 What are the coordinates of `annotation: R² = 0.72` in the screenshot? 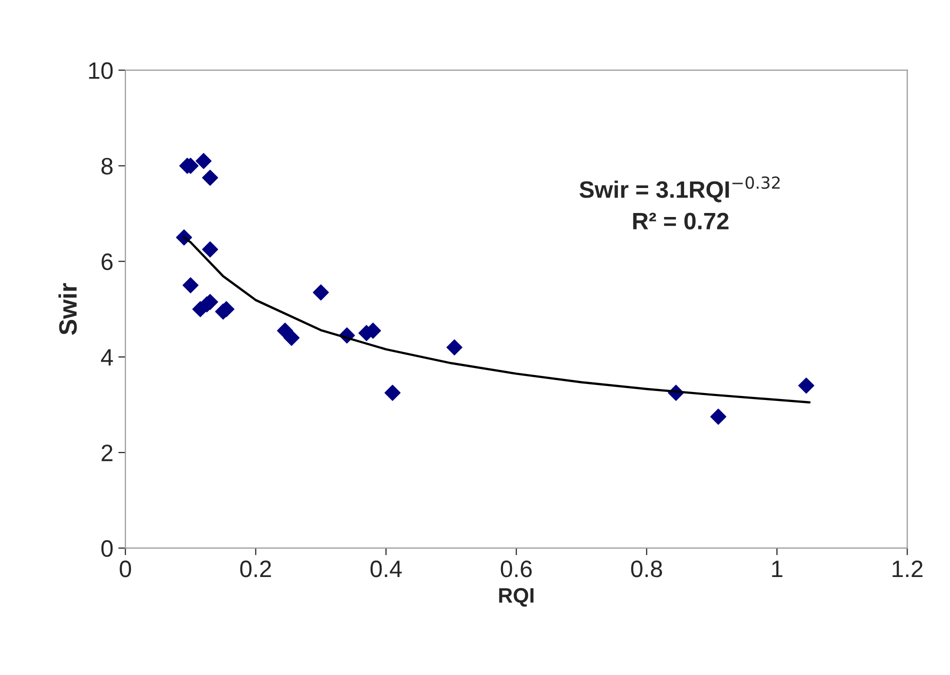 It's located at (680, 221).